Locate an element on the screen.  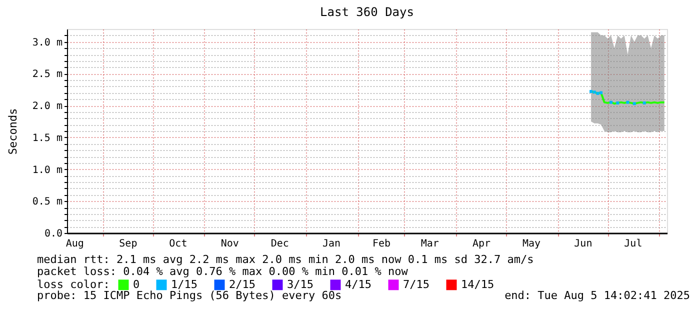
legend-label: 3/15 is located at coordinates (300, 284).